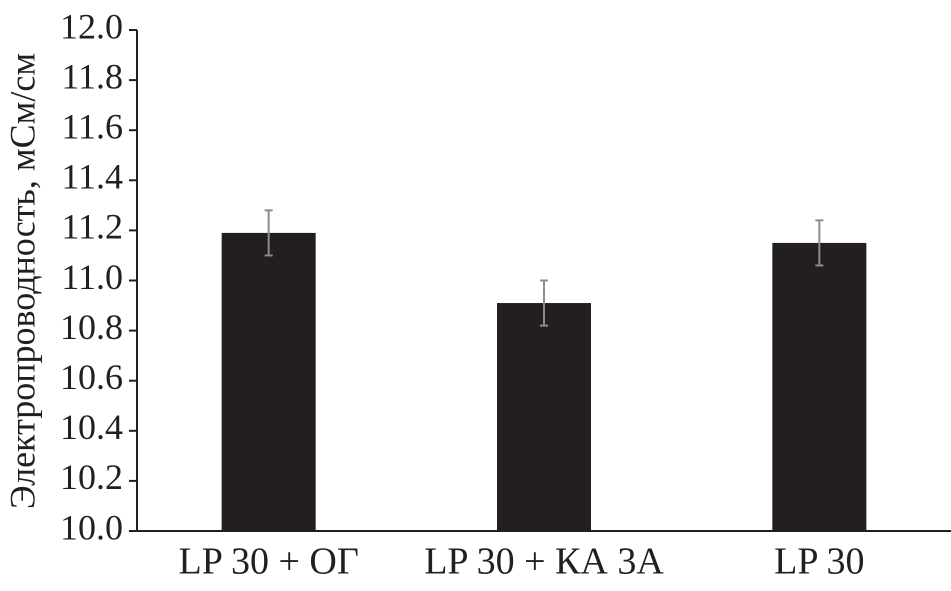  Describe the element at coordinates (91, 327) in the screenshot. I see `y-tick-label: 10.8` at that location.